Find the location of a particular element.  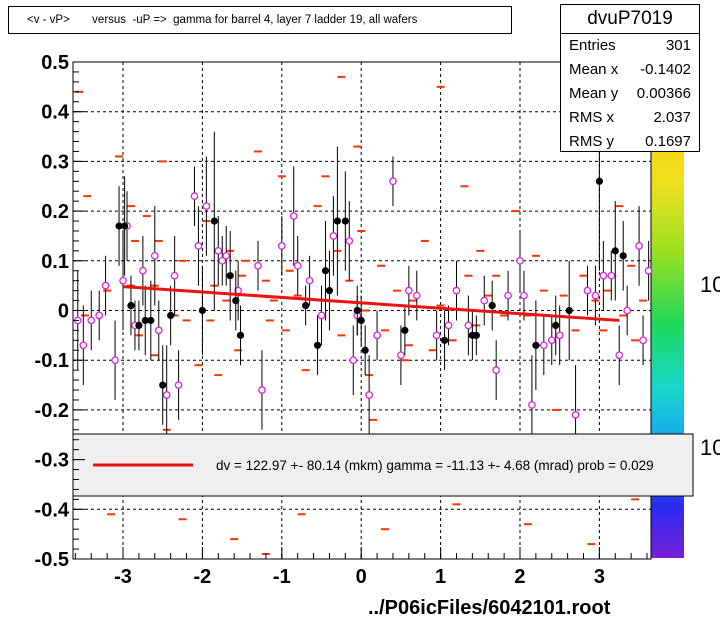

y-tick-label: -0.1 is located at coordinates (52, 361).